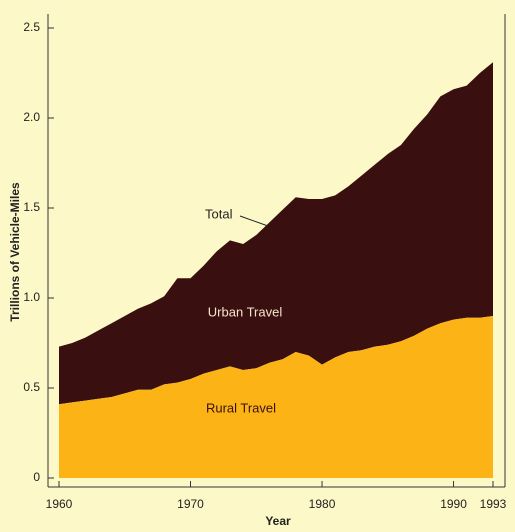 The width and height of the screenshot is (515, 532). What do you see at coordinates (36, 477) in the screenshot?
I see `y-tick-label: 0` at bounding box center [36, 477].